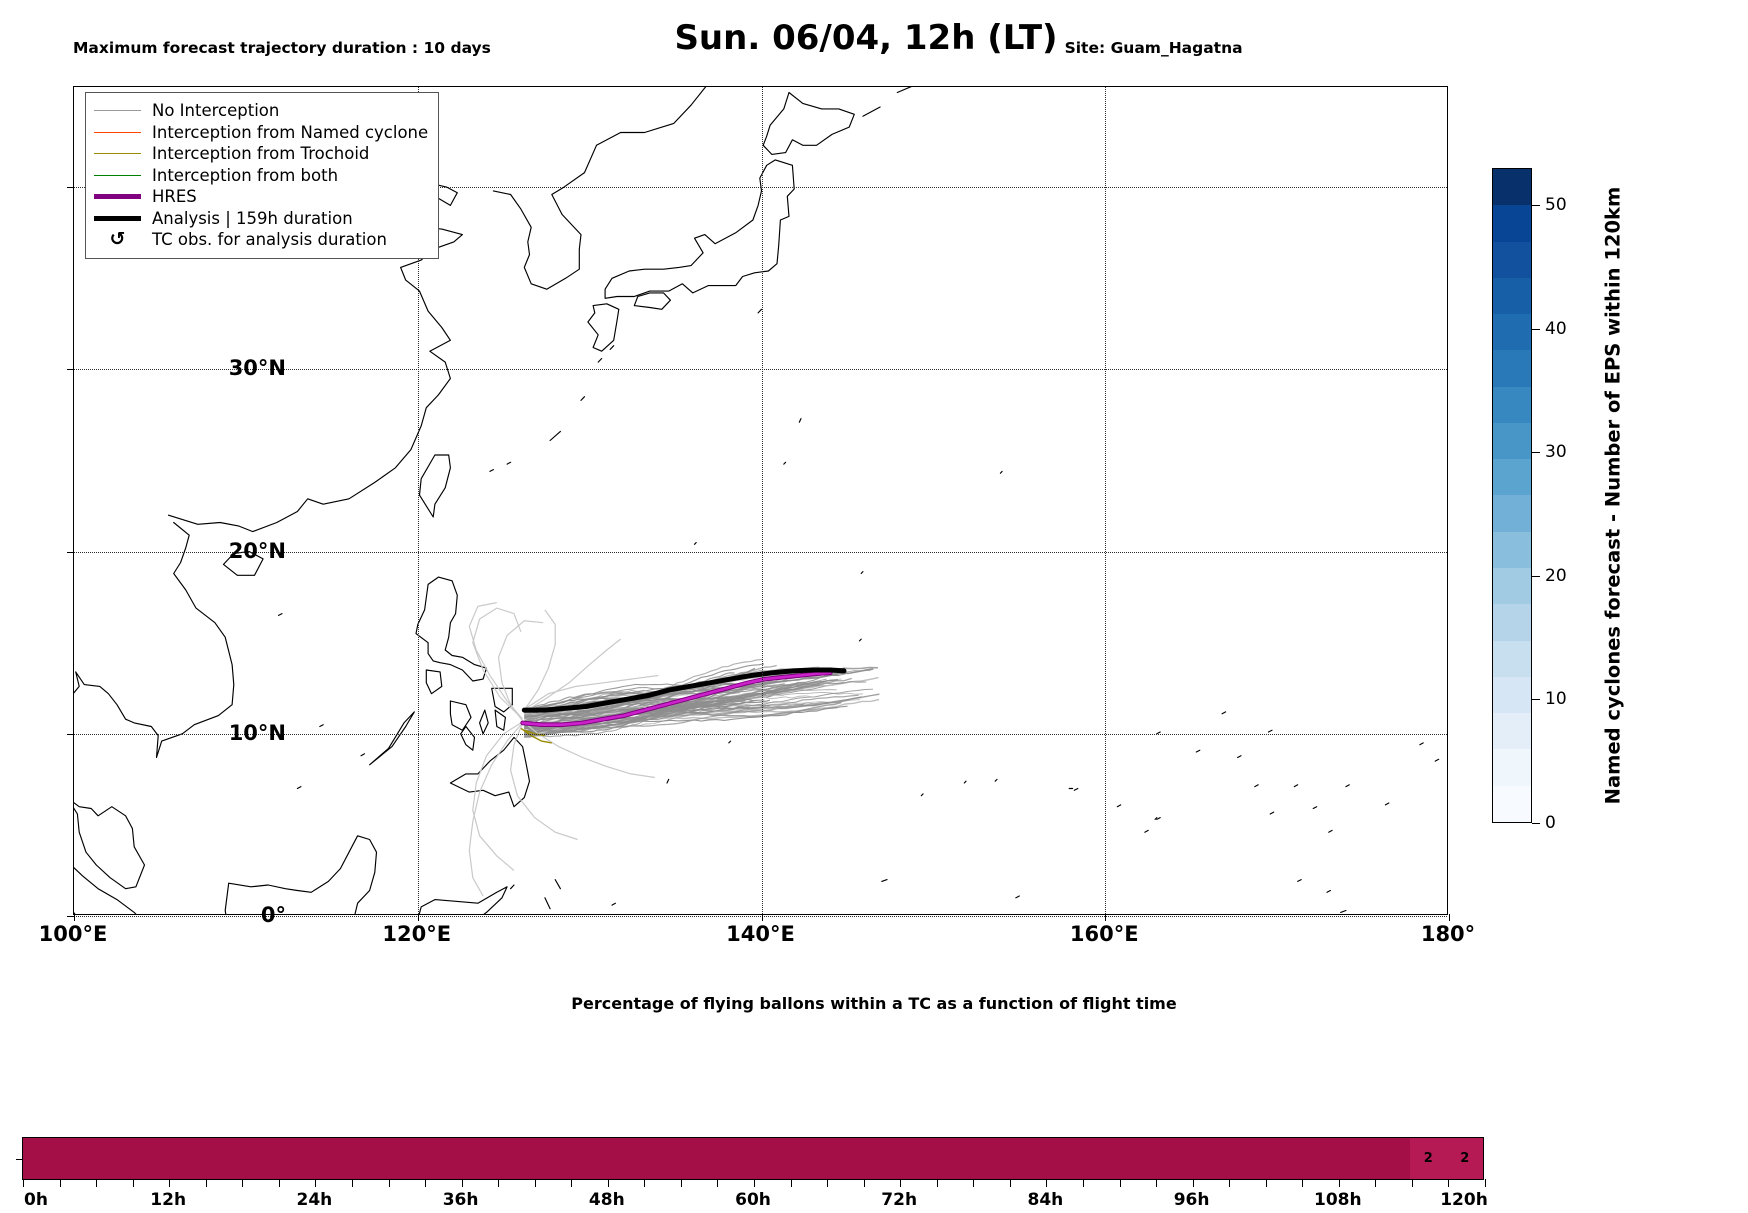 The image size is (1748, 1213). I want to click on percentage-bin-63h, so click(807, 1158).